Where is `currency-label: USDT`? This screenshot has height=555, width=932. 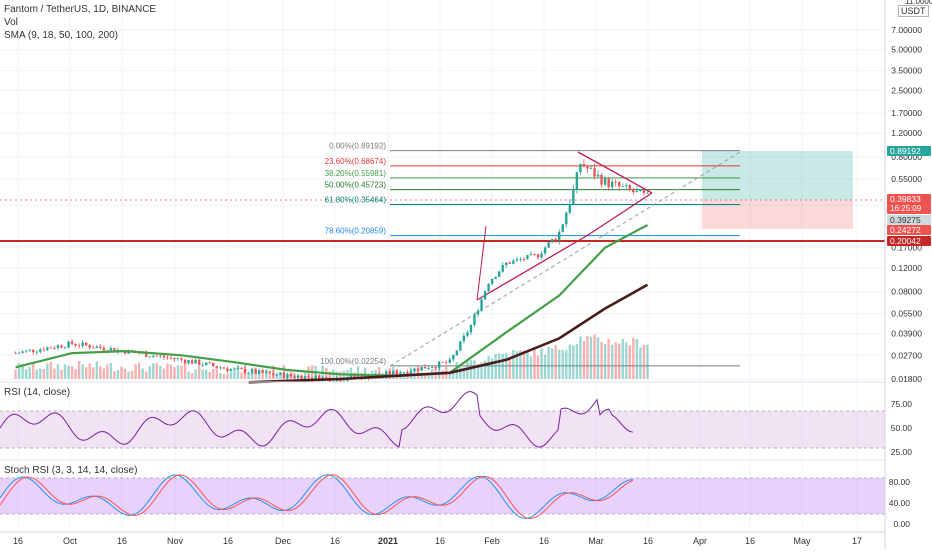 currency-label: USDT is located at coordinates (913, 11).